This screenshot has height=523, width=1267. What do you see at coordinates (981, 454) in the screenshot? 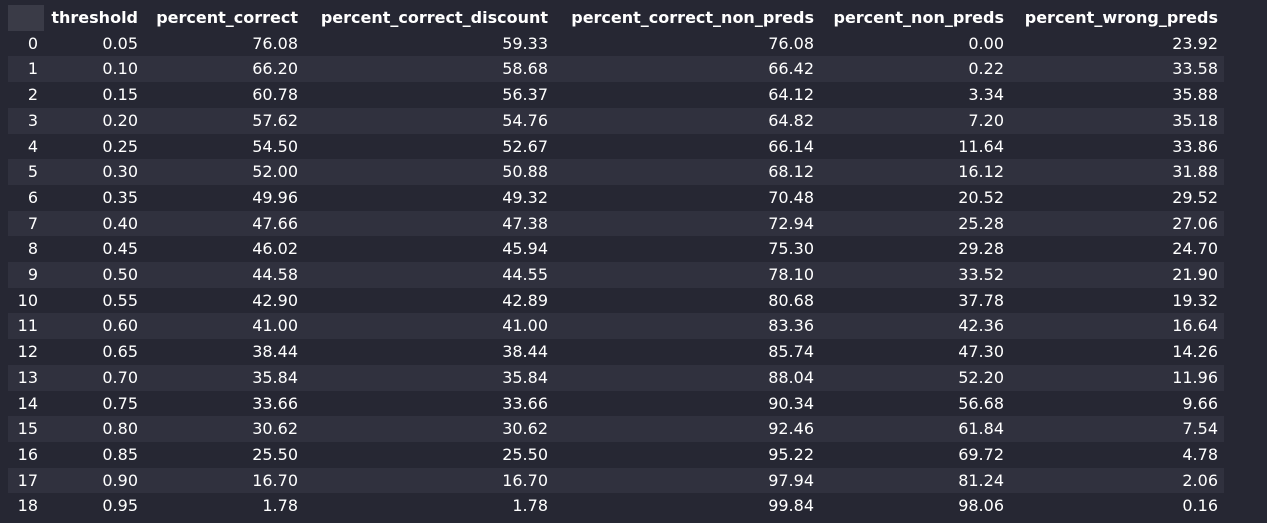
I see `table-cell: 69.72` at bounding box center [981, 454].